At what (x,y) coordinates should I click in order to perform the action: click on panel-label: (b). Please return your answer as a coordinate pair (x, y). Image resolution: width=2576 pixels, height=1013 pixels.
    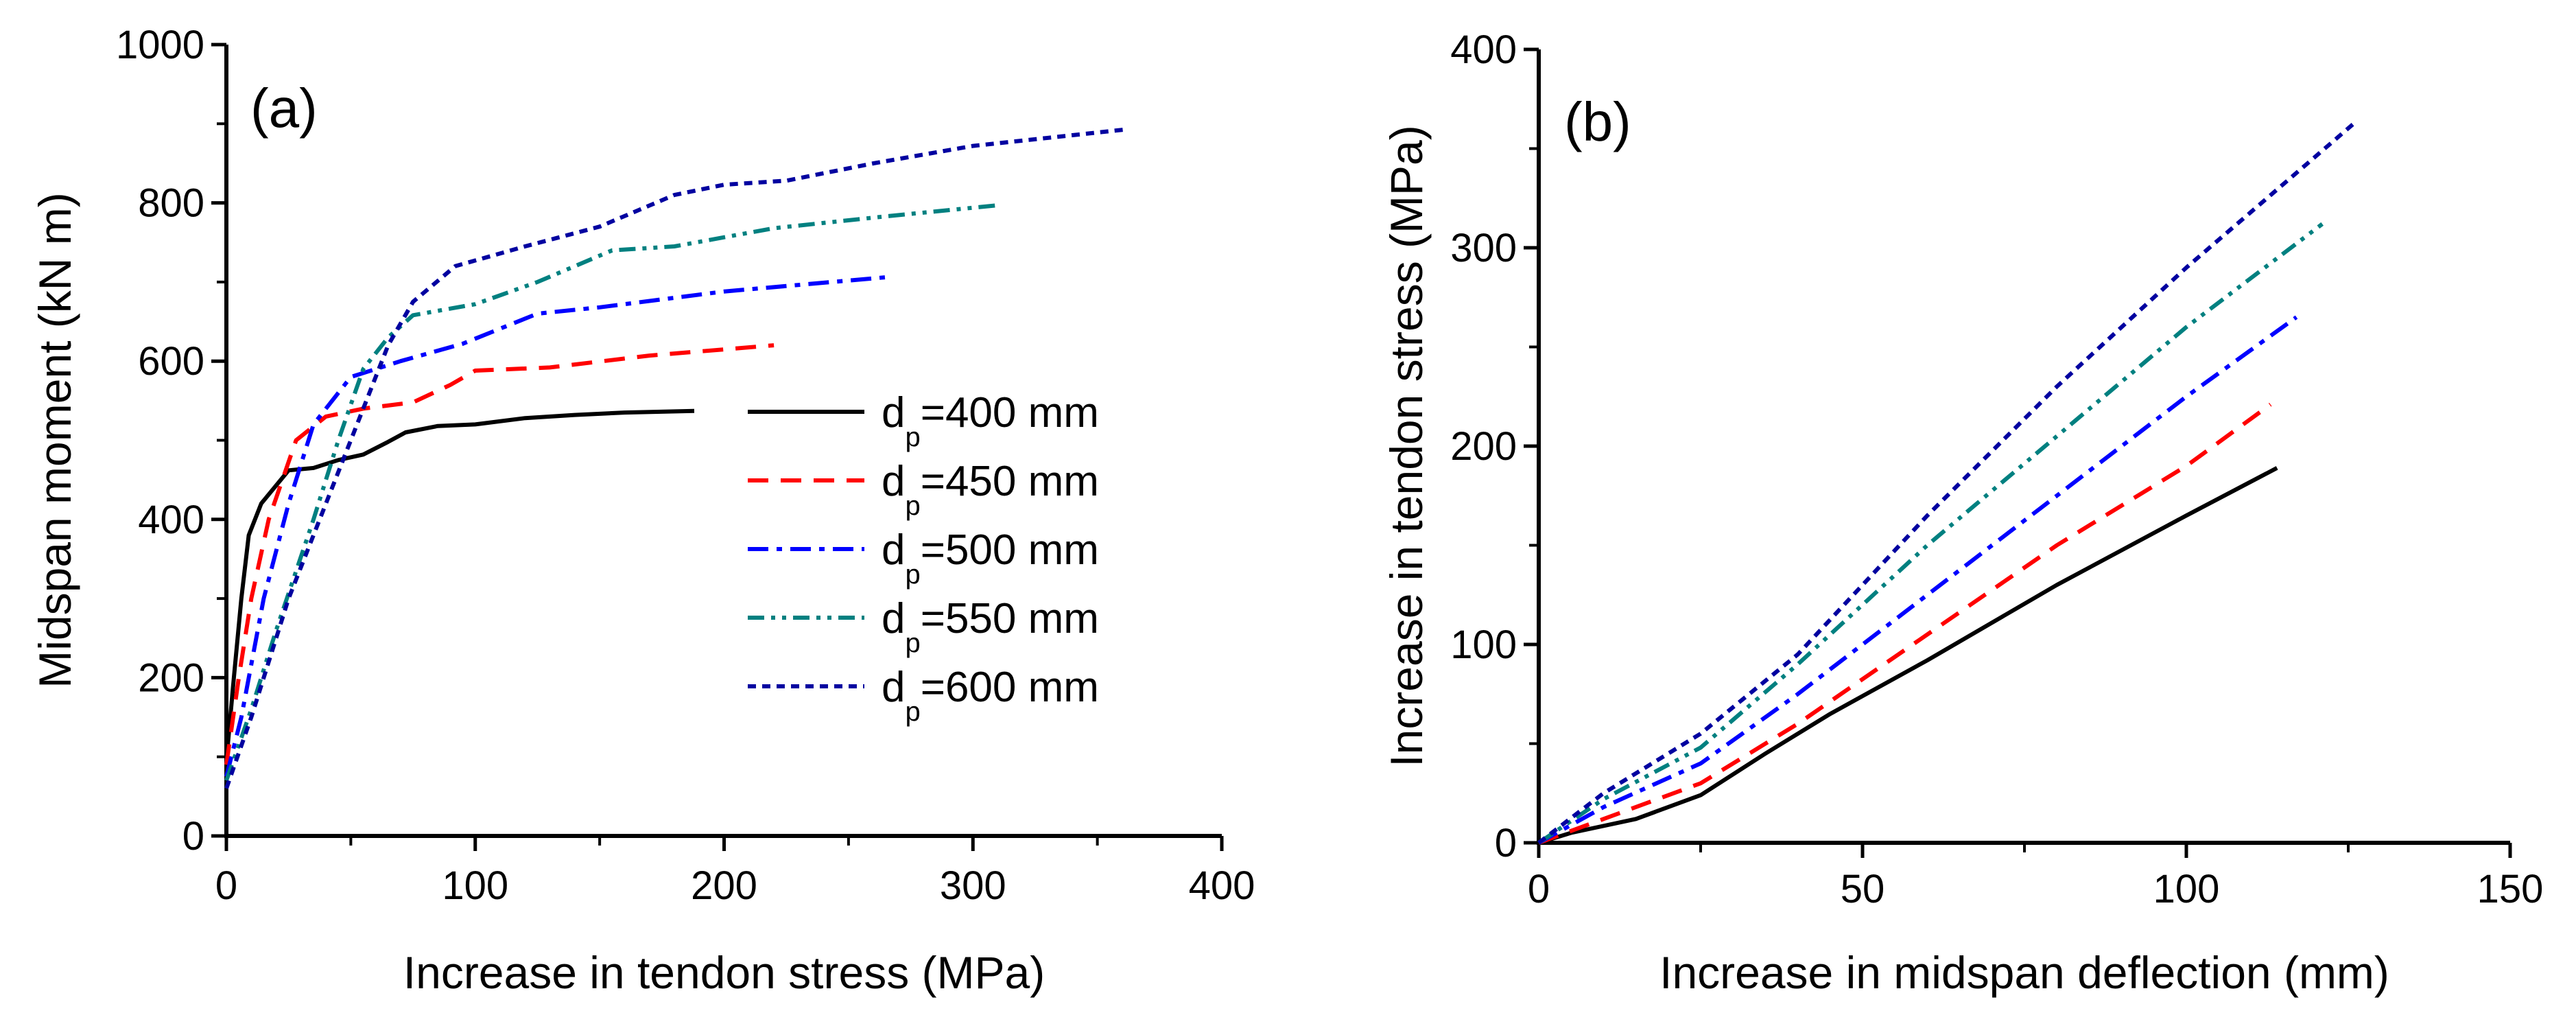
    Looking at the image, I should click on (1597, 122).